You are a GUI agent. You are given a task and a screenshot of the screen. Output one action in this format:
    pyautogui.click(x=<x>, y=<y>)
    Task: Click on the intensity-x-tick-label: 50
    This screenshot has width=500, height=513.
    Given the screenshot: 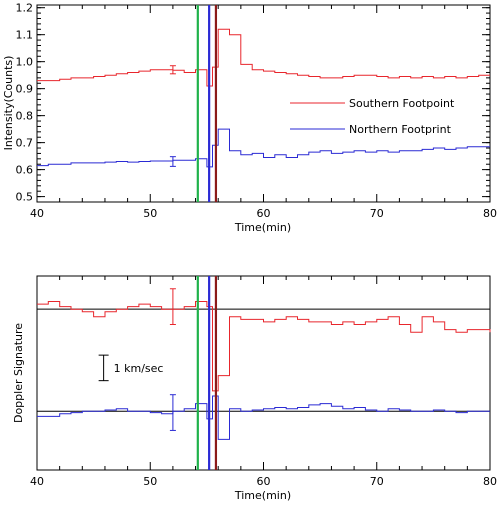 What is the action you would take?
    pyautogui.click(x=150, y=213)
    